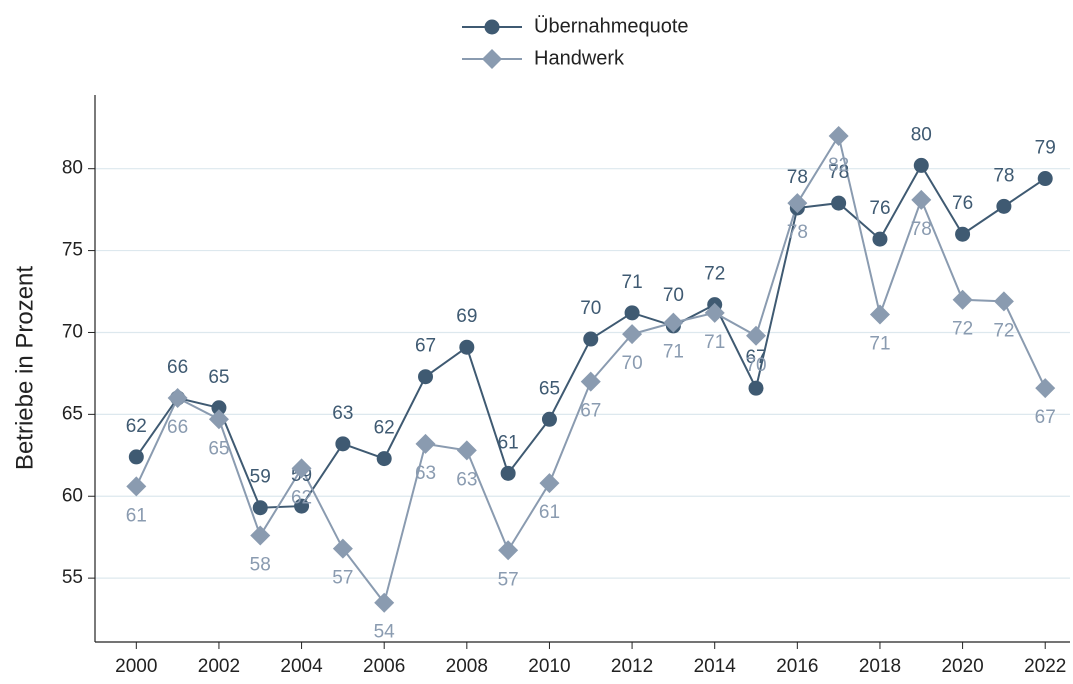 The width and height of the screenshot is (1073, 684). What do you see at coordinates (1045, 666) in the screenshot?
I see `x-tick-label: 2022` at bounding box center [1045, 666].